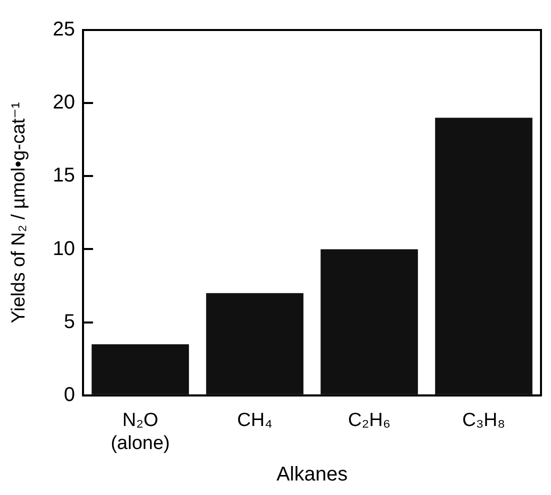 The width and height of the screenshot is (551, 495). What do you see at coordinates (140, 432) in the screenshot?
I see `x-tick-label: N₂O (alone)` at bounding box center [140, 432].